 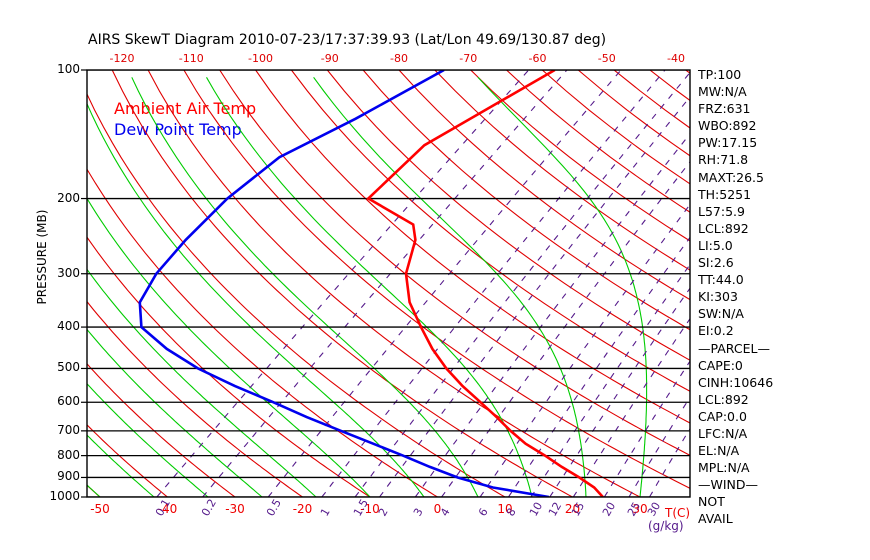 I want to click on panel-item: EI:0.2, so click(x=716, y=331).